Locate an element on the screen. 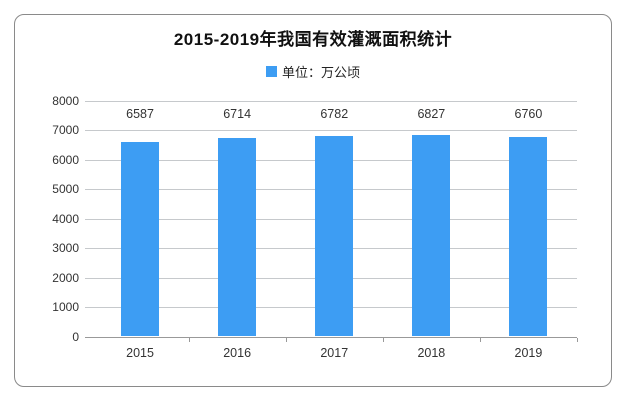 The image size is (628, 404). bar-2017 is located at coordinates (334, 236).